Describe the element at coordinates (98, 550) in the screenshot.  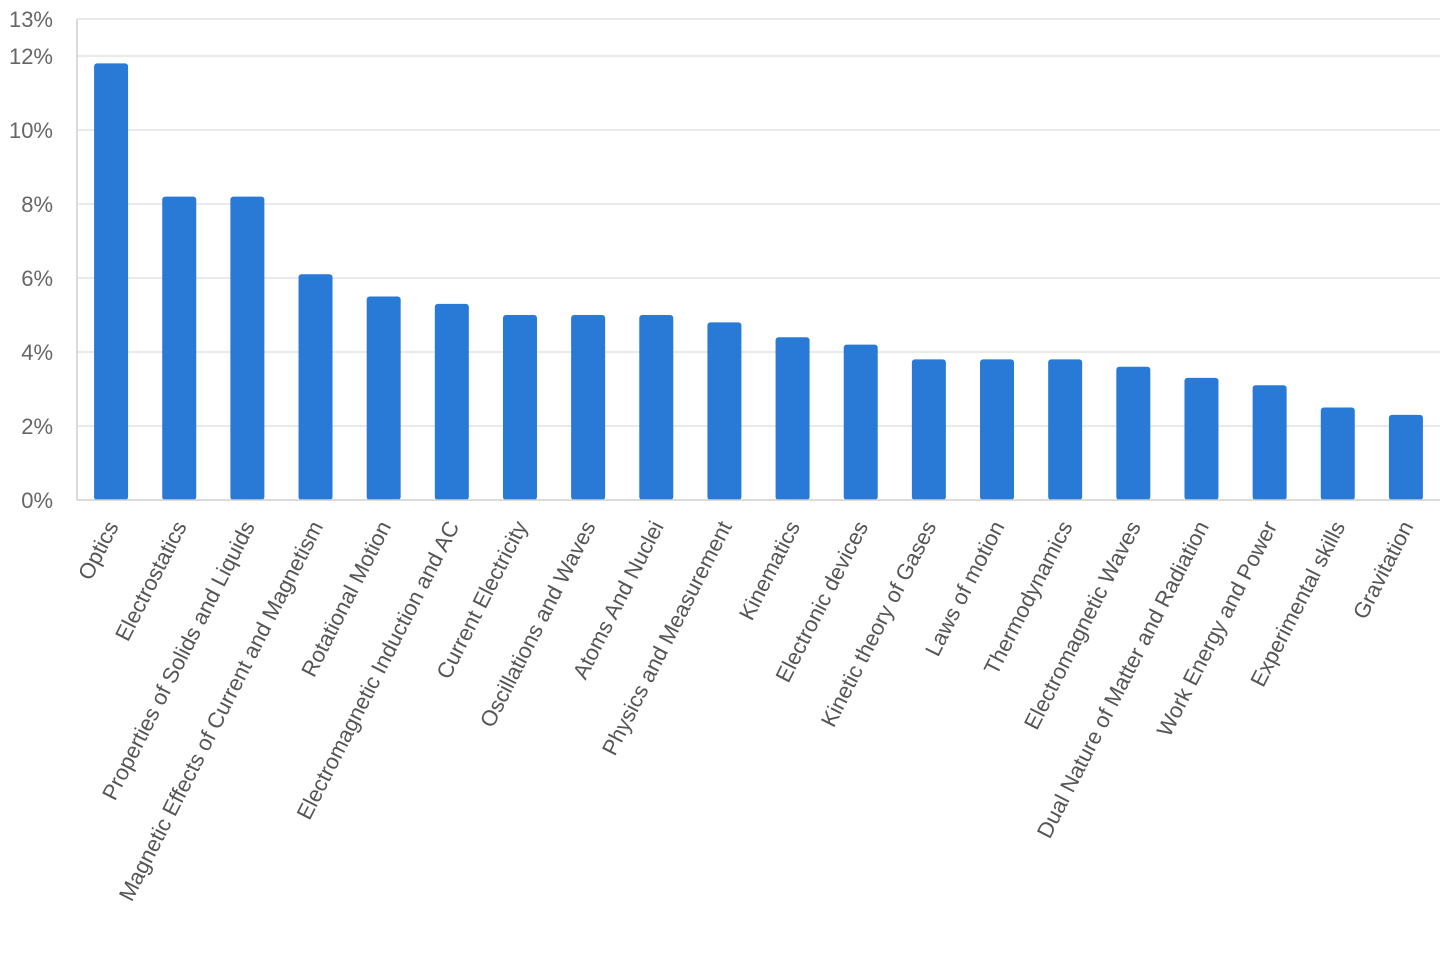
I see `x-tick-label: Optics` at that location.